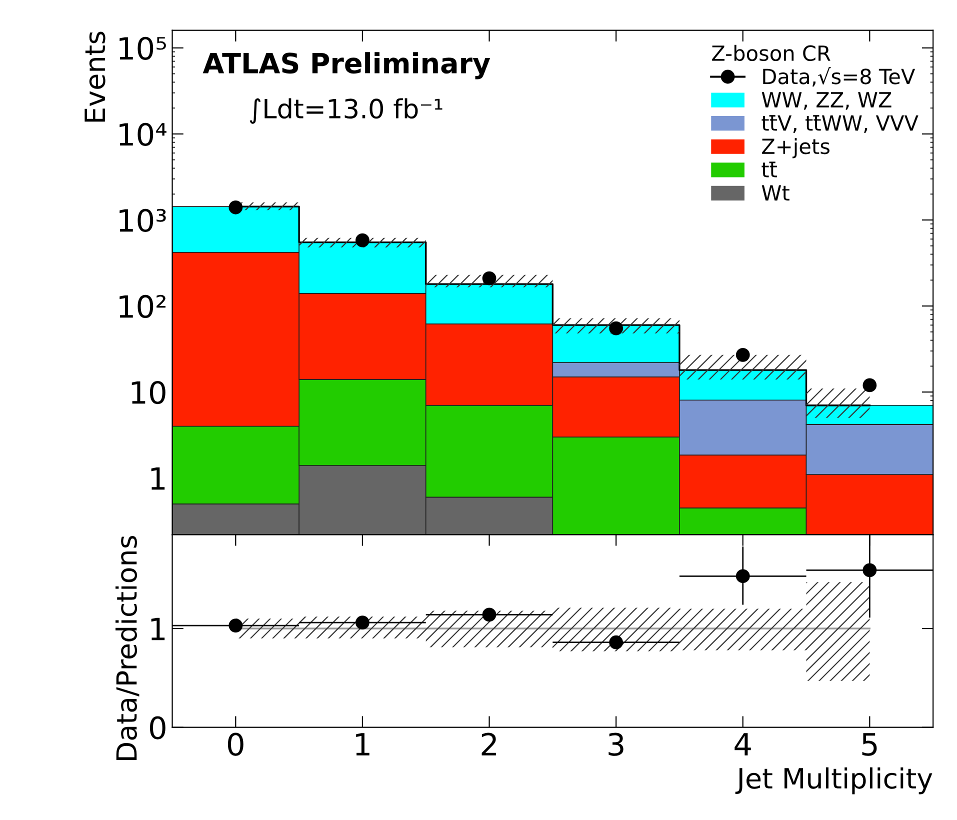  What do you see at coordinates (236, 744) in the screenshot?
I see `x-tick-label: 0` at bounding box center [236, 744].